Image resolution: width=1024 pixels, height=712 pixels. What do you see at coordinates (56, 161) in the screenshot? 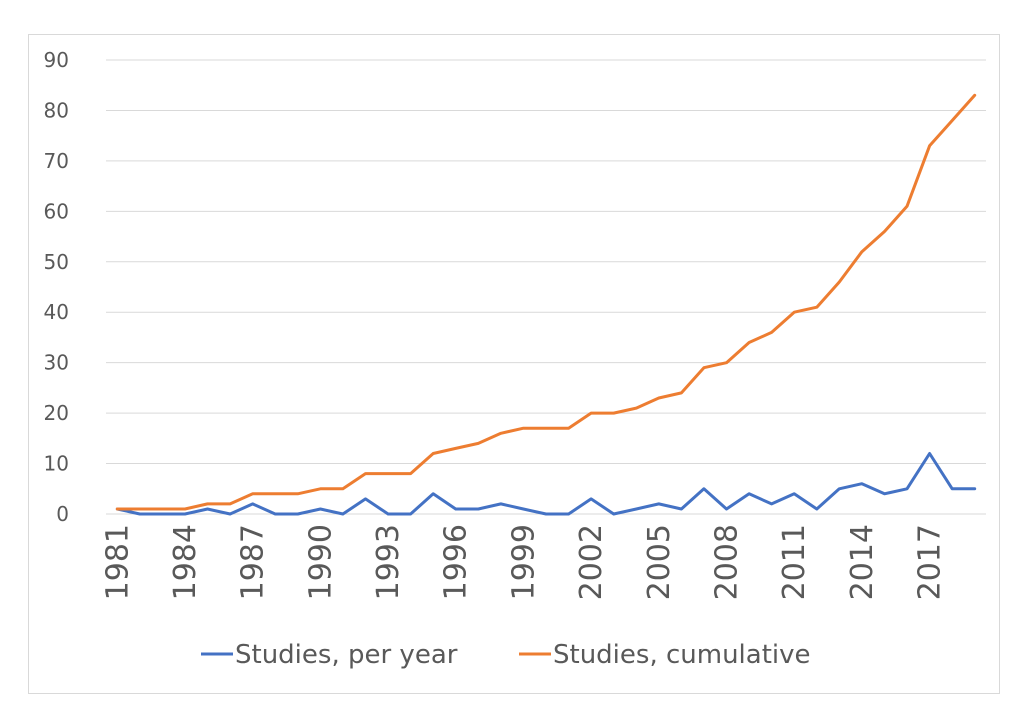
I see `y-tick-label: 70` at bounding box center [56, 161].